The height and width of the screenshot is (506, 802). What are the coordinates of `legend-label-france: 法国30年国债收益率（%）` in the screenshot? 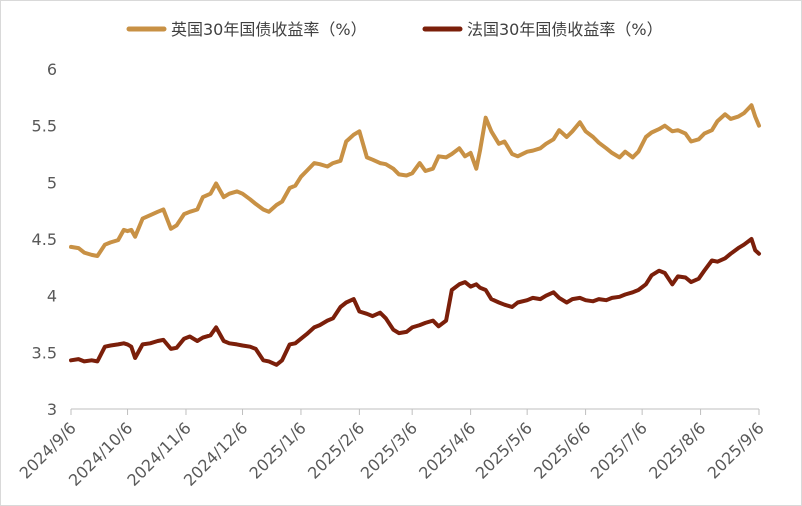 It's located at (565, 29).